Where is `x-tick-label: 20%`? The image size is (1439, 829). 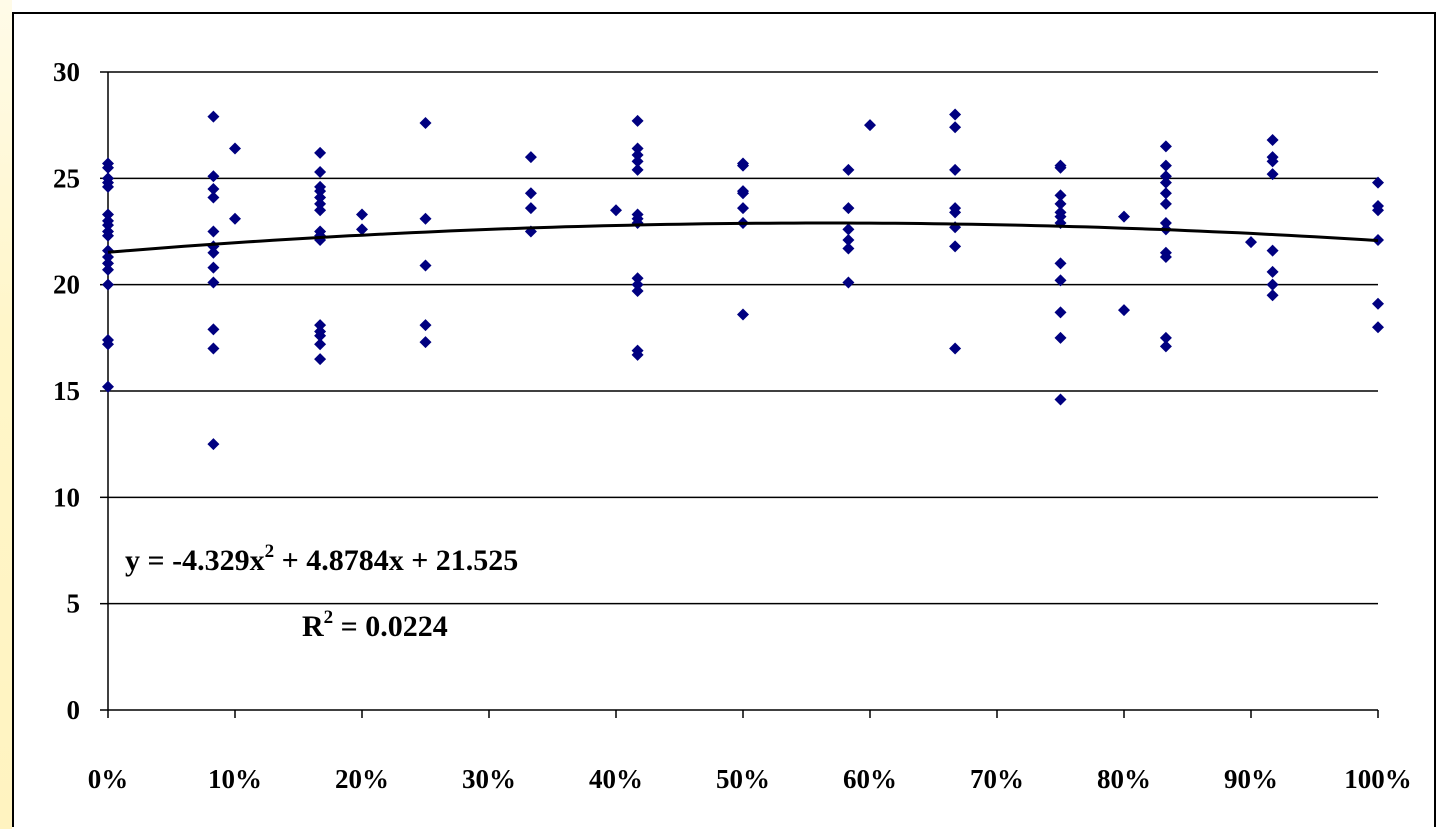
x-tick-label: 20% is located at coordinates (362, 779).